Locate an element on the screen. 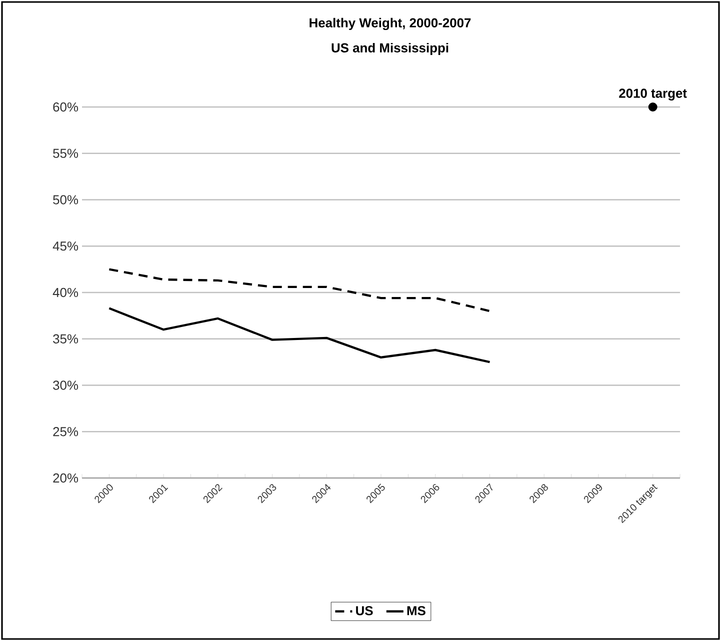 This screenshot has height=641, width=721. y-tick-label: 20% is located at coordinates (65, 478).